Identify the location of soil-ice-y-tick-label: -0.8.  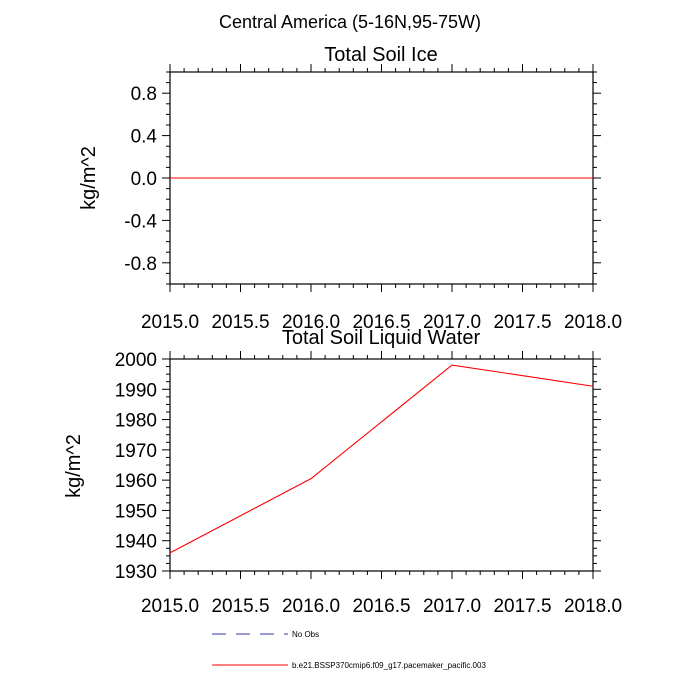
(140, 264).